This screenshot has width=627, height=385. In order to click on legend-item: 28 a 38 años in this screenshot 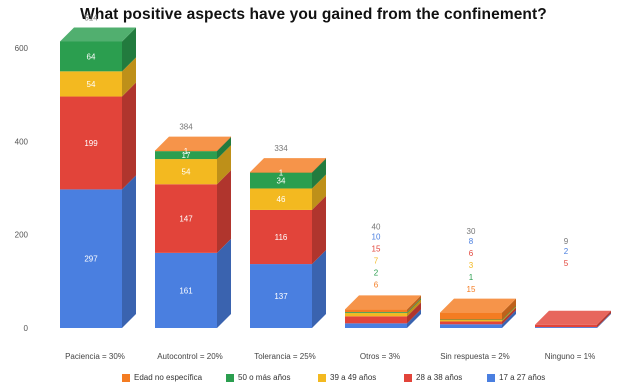, I will do `click(433, 377)`.